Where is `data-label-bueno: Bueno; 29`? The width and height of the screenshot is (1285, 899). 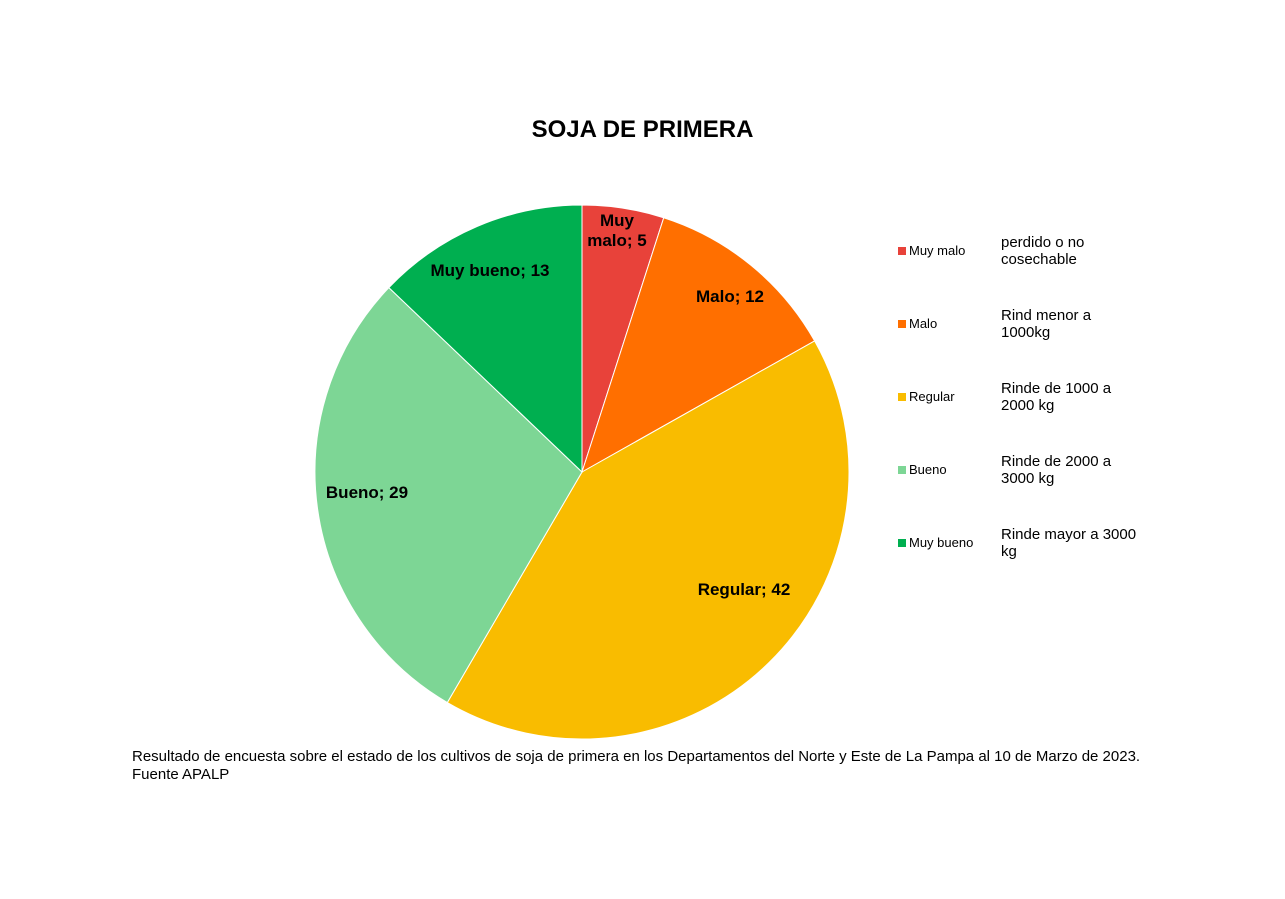
data-label-bueno: Bueno; 29 is located at coordinates (367, 492).